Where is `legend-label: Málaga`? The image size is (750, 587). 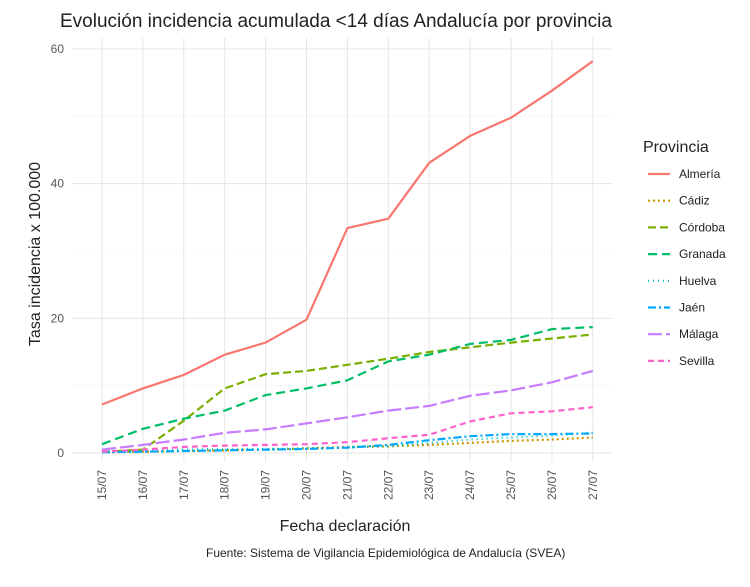 legend-label: Málaga is located at coordinates (699, 334).